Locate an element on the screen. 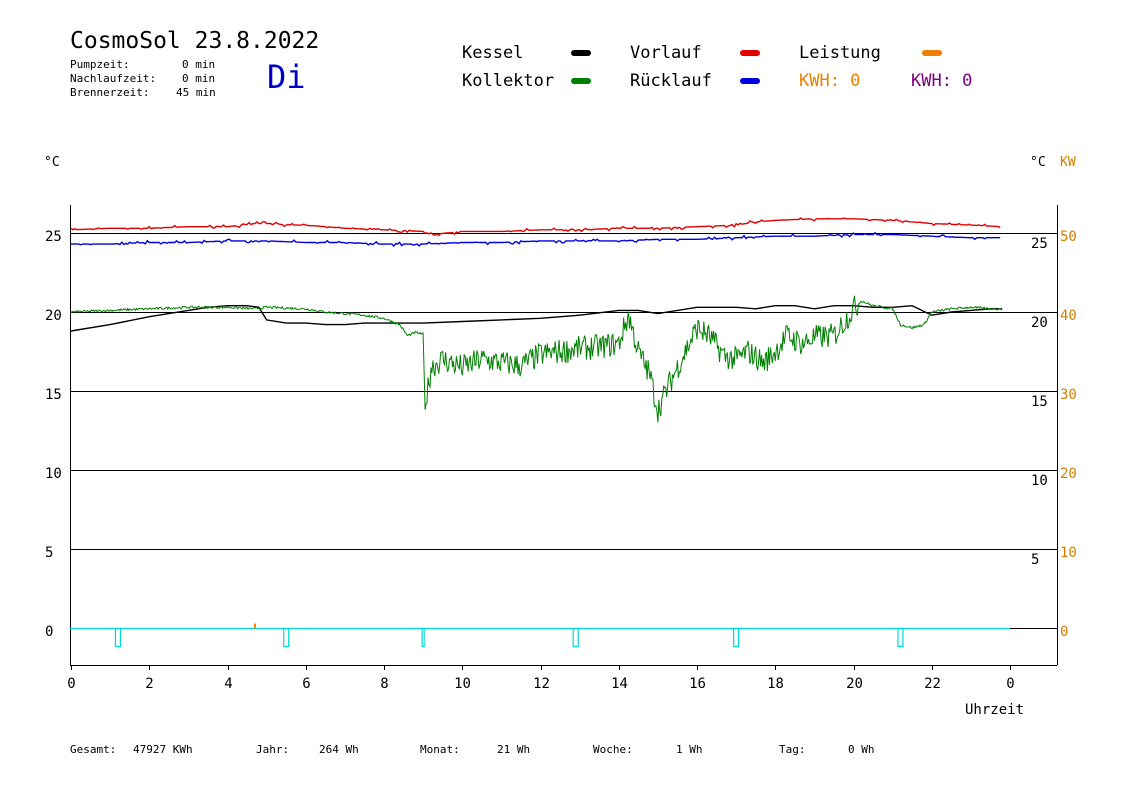 The width and height of the screenshot is (1148, 812). footer-gesamt-label: Gesamt: is located at coordinates (93, 749).